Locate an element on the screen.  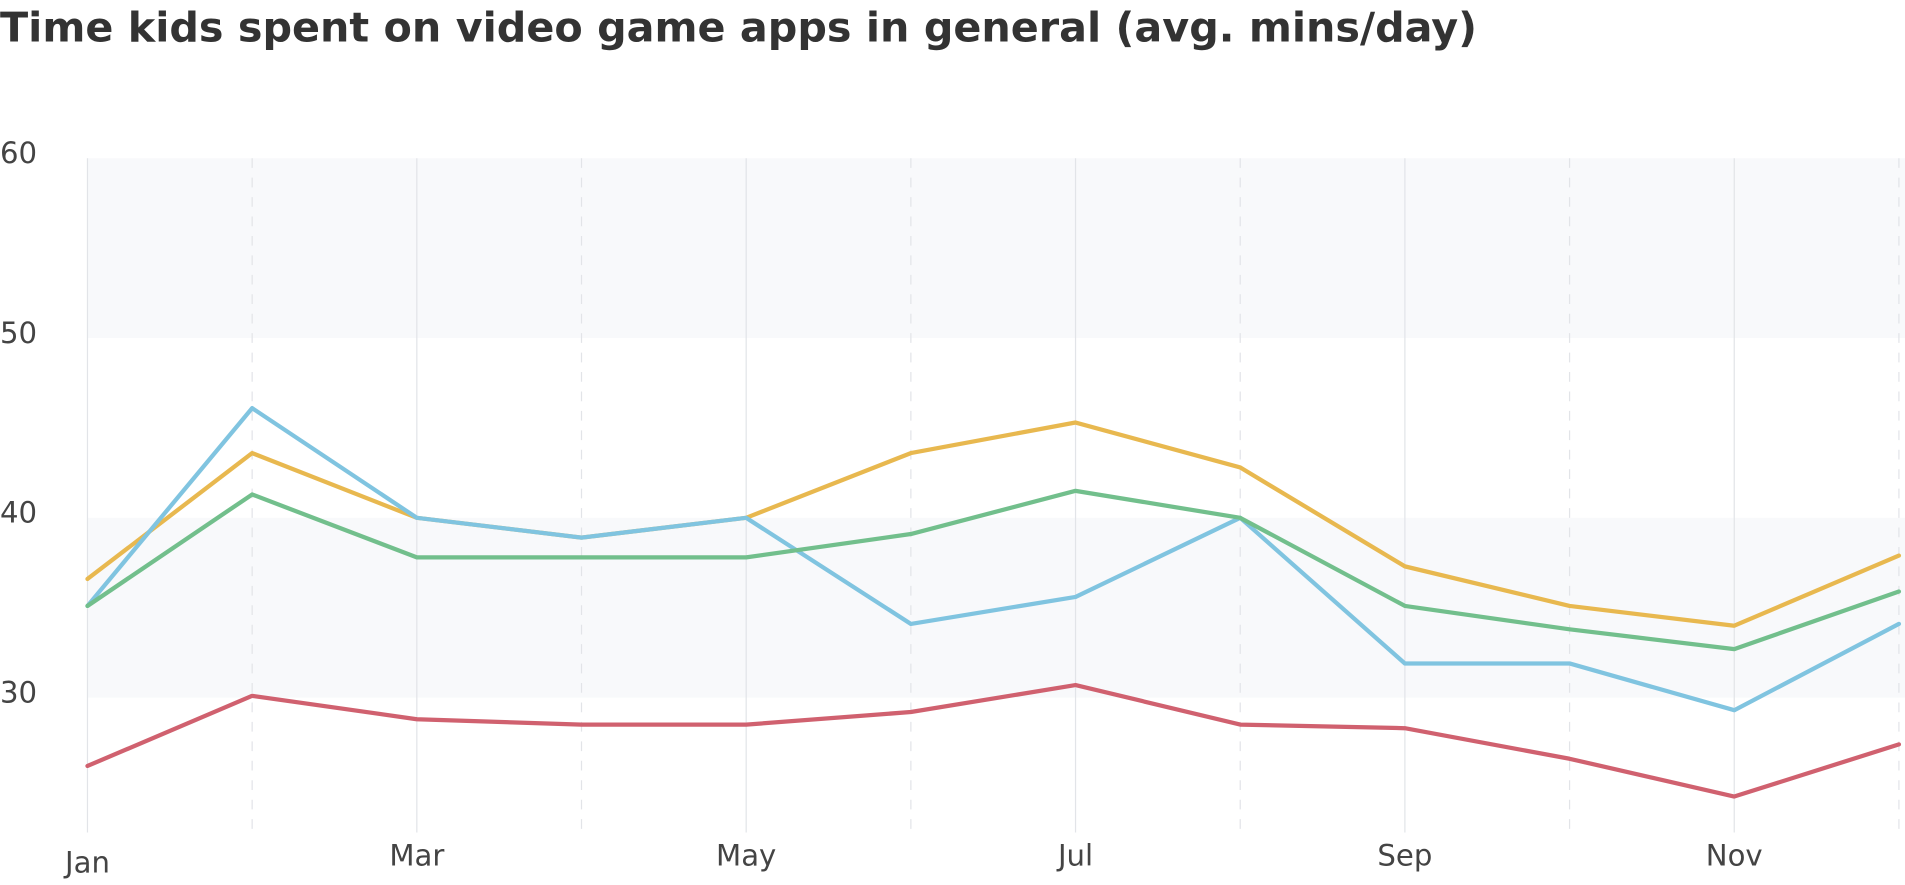
x-tick-label: Sep is located at coordinates (1404, 855).